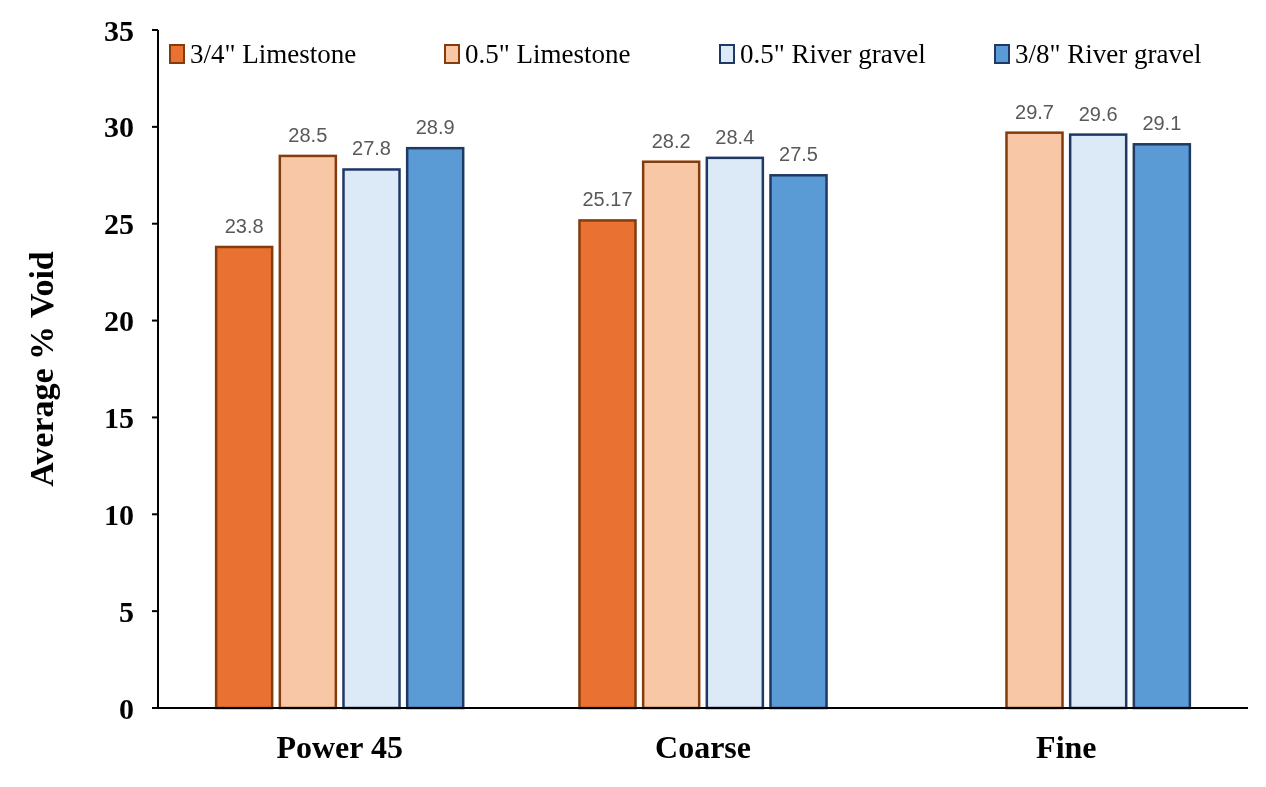 This screenshot has width=1266, height=787. Describe the element at coordinates (119, 321) in the screenshot. I see `y-tick-label: 20` at that location.